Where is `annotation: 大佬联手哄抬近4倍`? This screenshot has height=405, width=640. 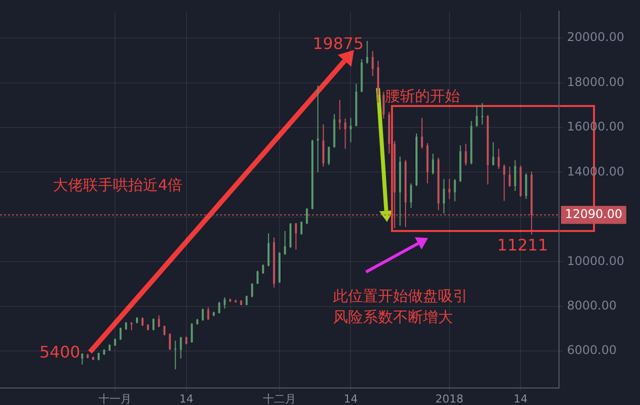
annotation: 大佬联手哄抬近4倍 is located at coordinates (118, 185).